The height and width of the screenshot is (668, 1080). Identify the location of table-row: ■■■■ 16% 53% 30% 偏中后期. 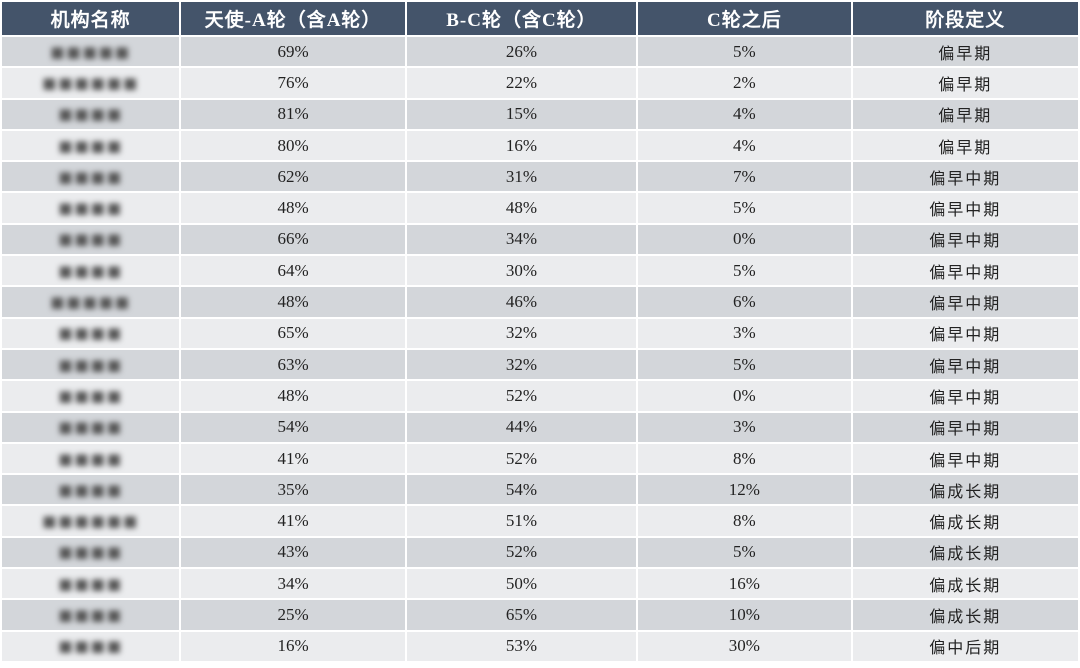
(540, 646).